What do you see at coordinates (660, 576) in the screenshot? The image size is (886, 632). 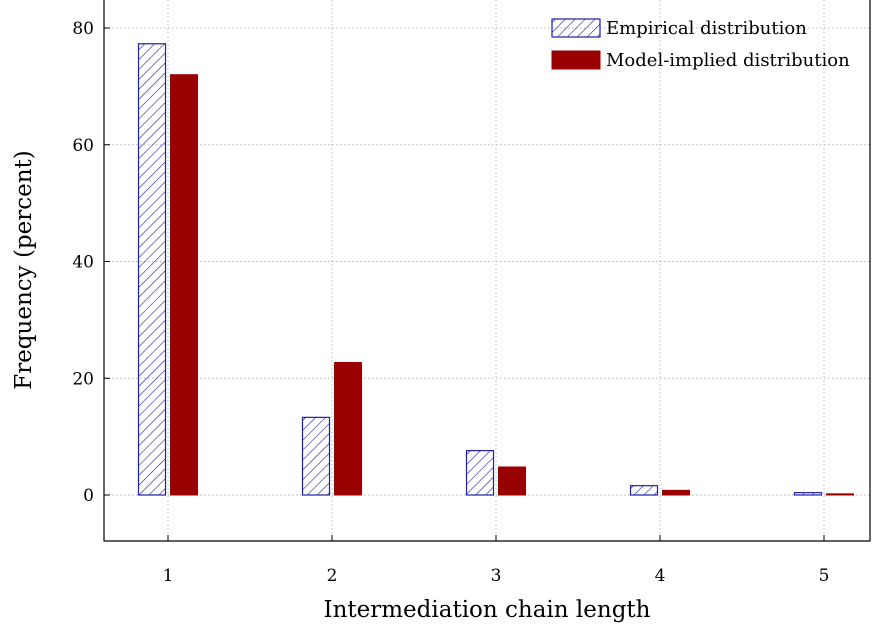 I see `x-tick-label: 4` at bounding box center [660, 576].